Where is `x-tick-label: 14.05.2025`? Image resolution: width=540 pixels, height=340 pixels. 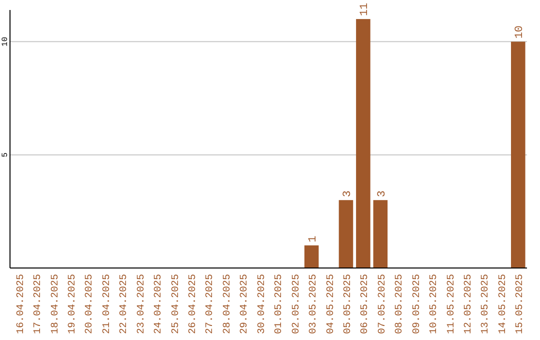
x-tick-label: 14.05.2025 is located at coordinates (503, 304).